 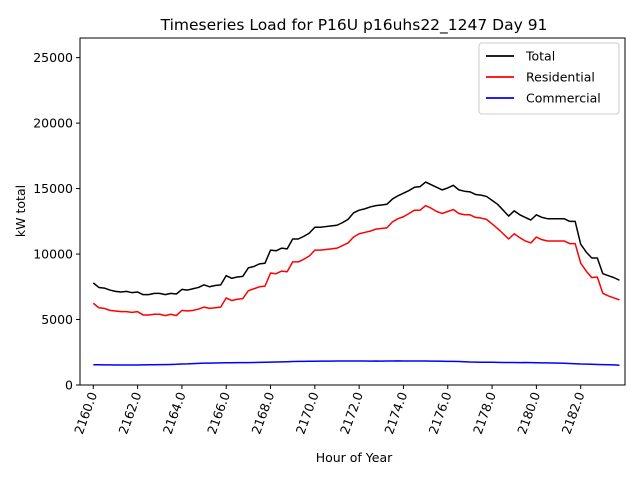 I want to click on y-tick-label: 5000, so click(x=57, y=319).